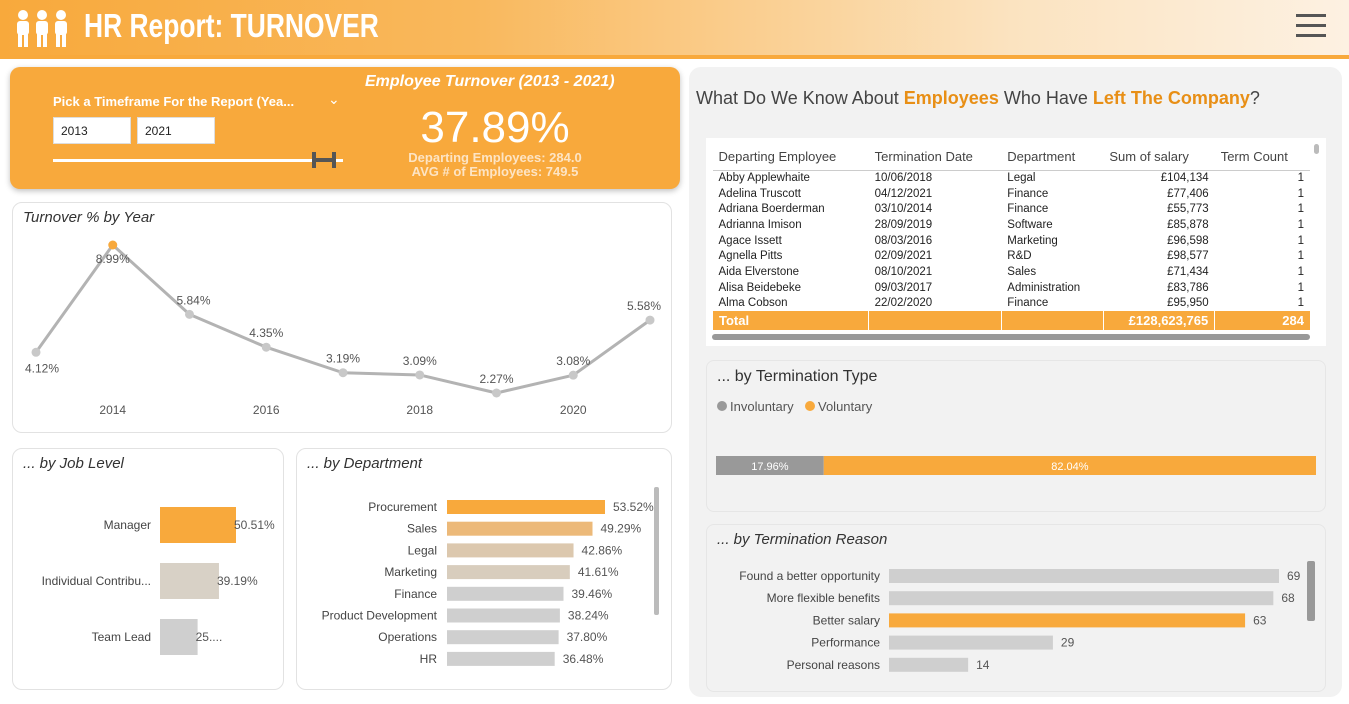 This screenshot has height=704, width=1349. What do you see at coordinates (1262, 321) in the screenshot?
I see `total-cell: 284` at bounding box center [1262, 321].